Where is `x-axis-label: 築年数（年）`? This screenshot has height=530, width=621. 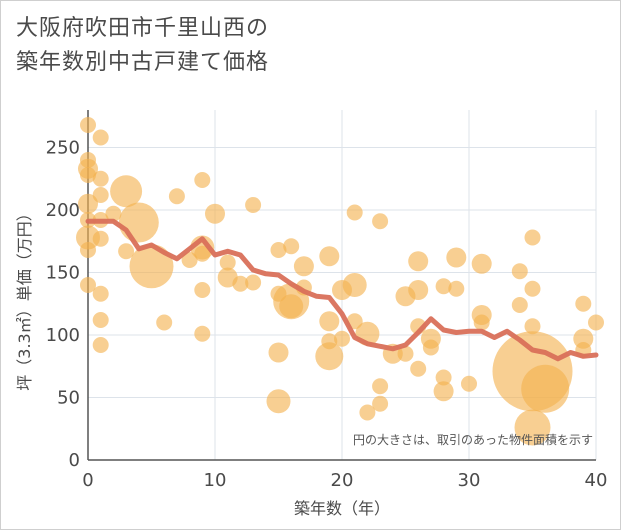 x-axis-label: 築年数（年） is located at coordinates (342, 508).